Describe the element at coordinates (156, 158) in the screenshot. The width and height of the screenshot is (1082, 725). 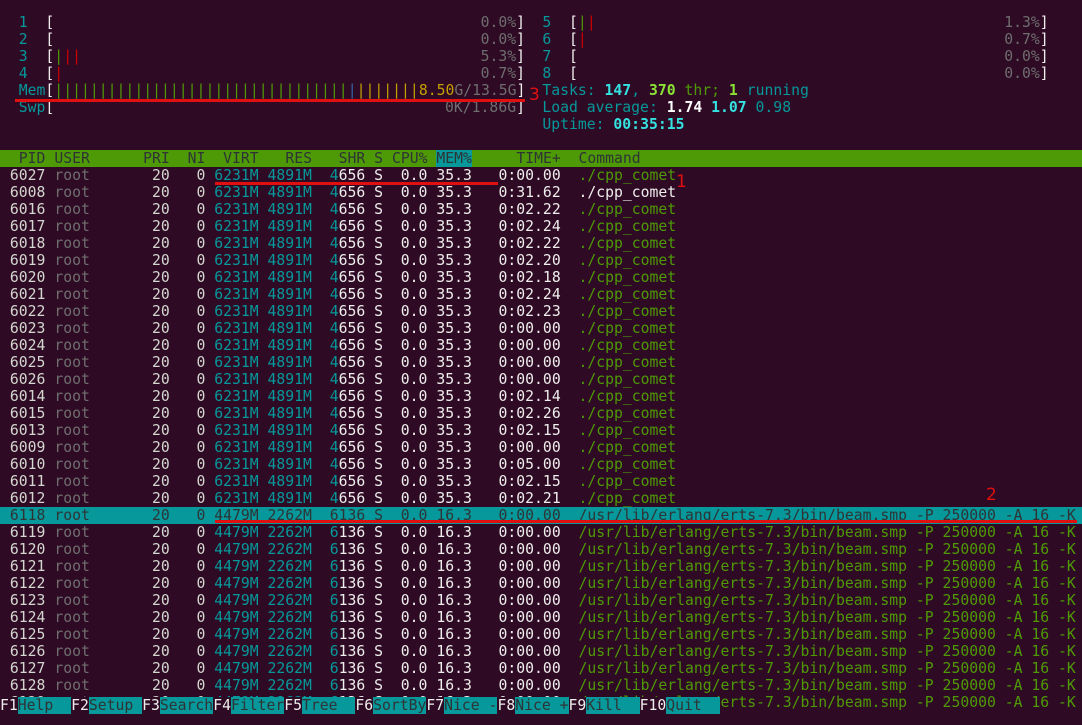
I see `column-pri: PRI` at that location.